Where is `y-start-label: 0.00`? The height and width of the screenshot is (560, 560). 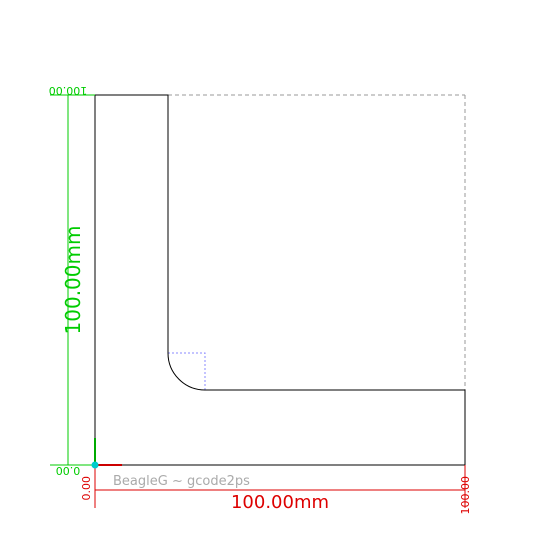
y-start-label: 0.00 is located at coordinates (68, 470).